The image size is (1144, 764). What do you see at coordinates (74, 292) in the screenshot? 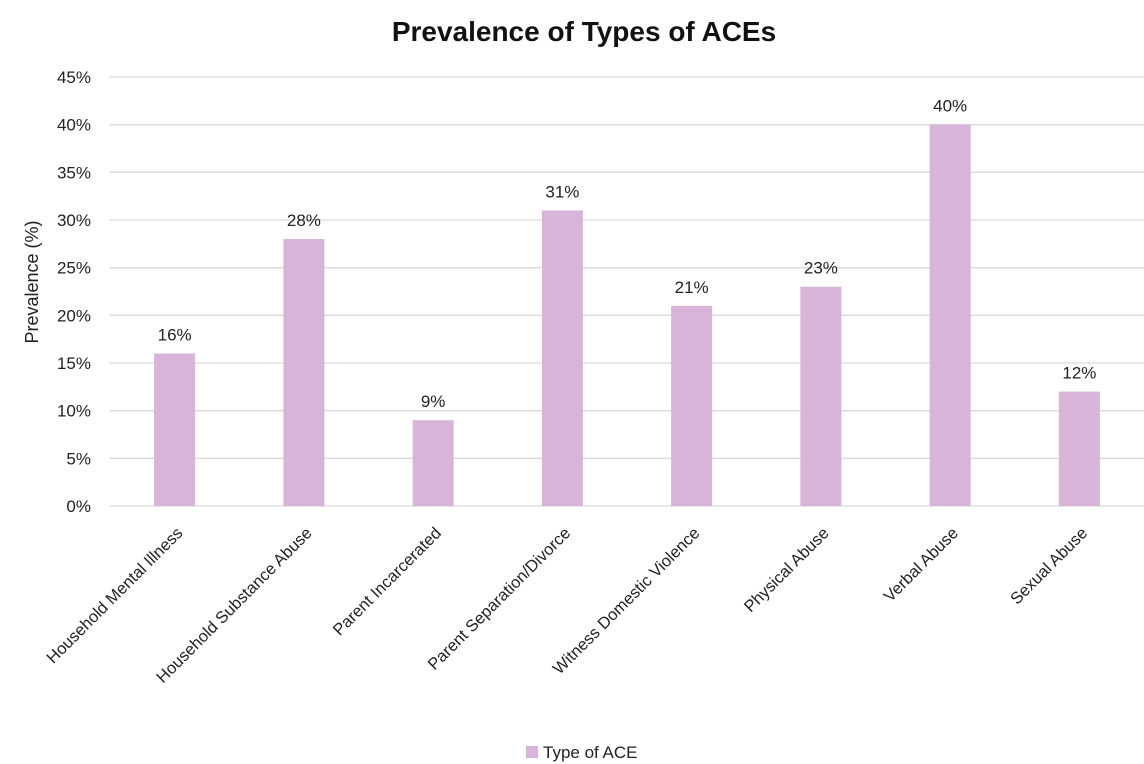
I see `y-axis-tick-labels: 0% 5% 10% 15% 20% 25% 30% 35% 40% 45%` at bounding box center [74, 292].